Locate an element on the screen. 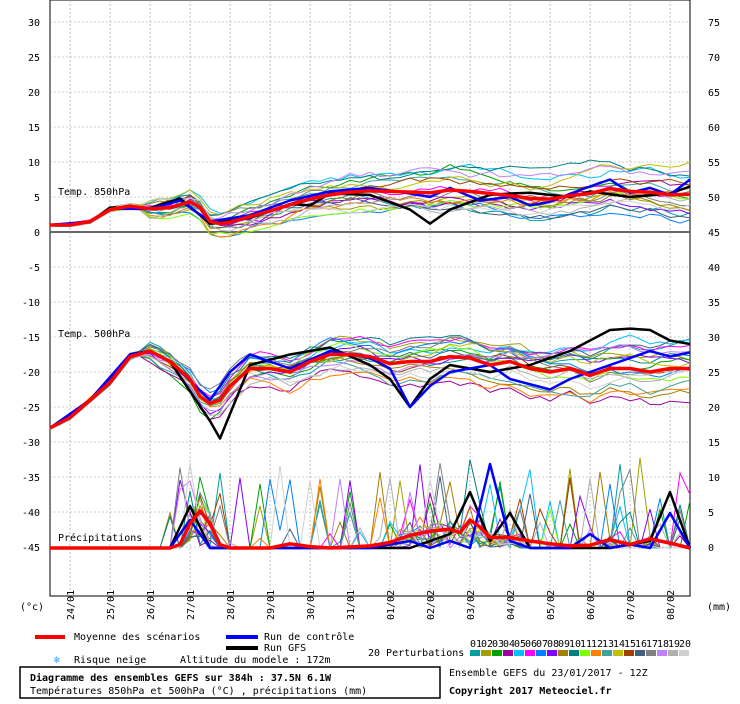 This screenshot has width=740, height=704. y-left-tick-label: -25 is located at coordinates (31, 408).